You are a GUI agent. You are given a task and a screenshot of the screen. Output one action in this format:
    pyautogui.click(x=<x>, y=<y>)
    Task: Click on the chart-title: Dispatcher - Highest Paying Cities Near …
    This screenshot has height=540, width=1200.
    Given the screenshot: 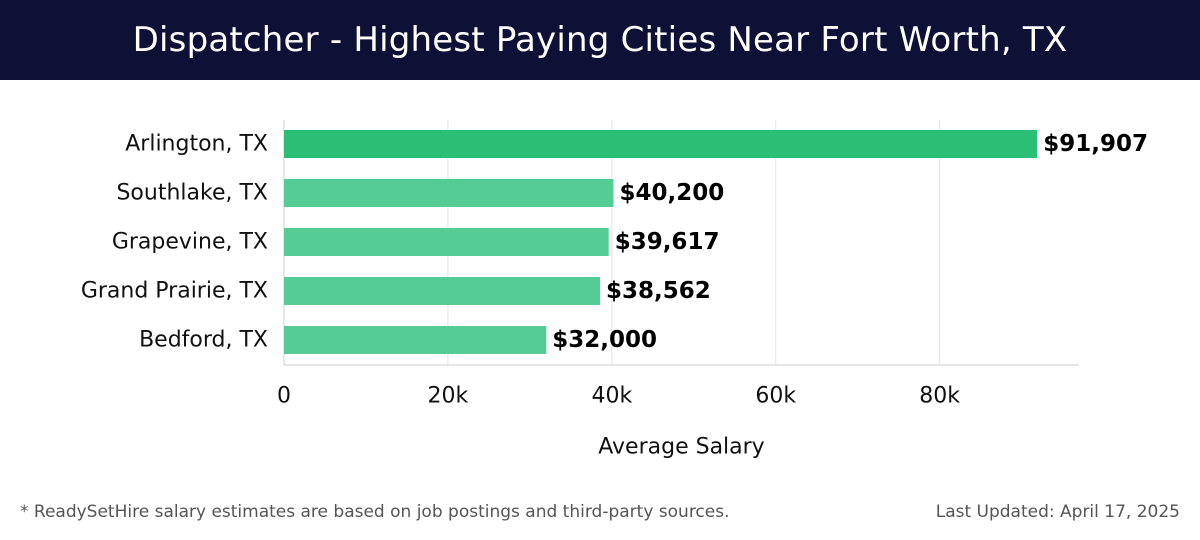 What is the action you would take?
    pyautogui.click(x=600, y=40)
    